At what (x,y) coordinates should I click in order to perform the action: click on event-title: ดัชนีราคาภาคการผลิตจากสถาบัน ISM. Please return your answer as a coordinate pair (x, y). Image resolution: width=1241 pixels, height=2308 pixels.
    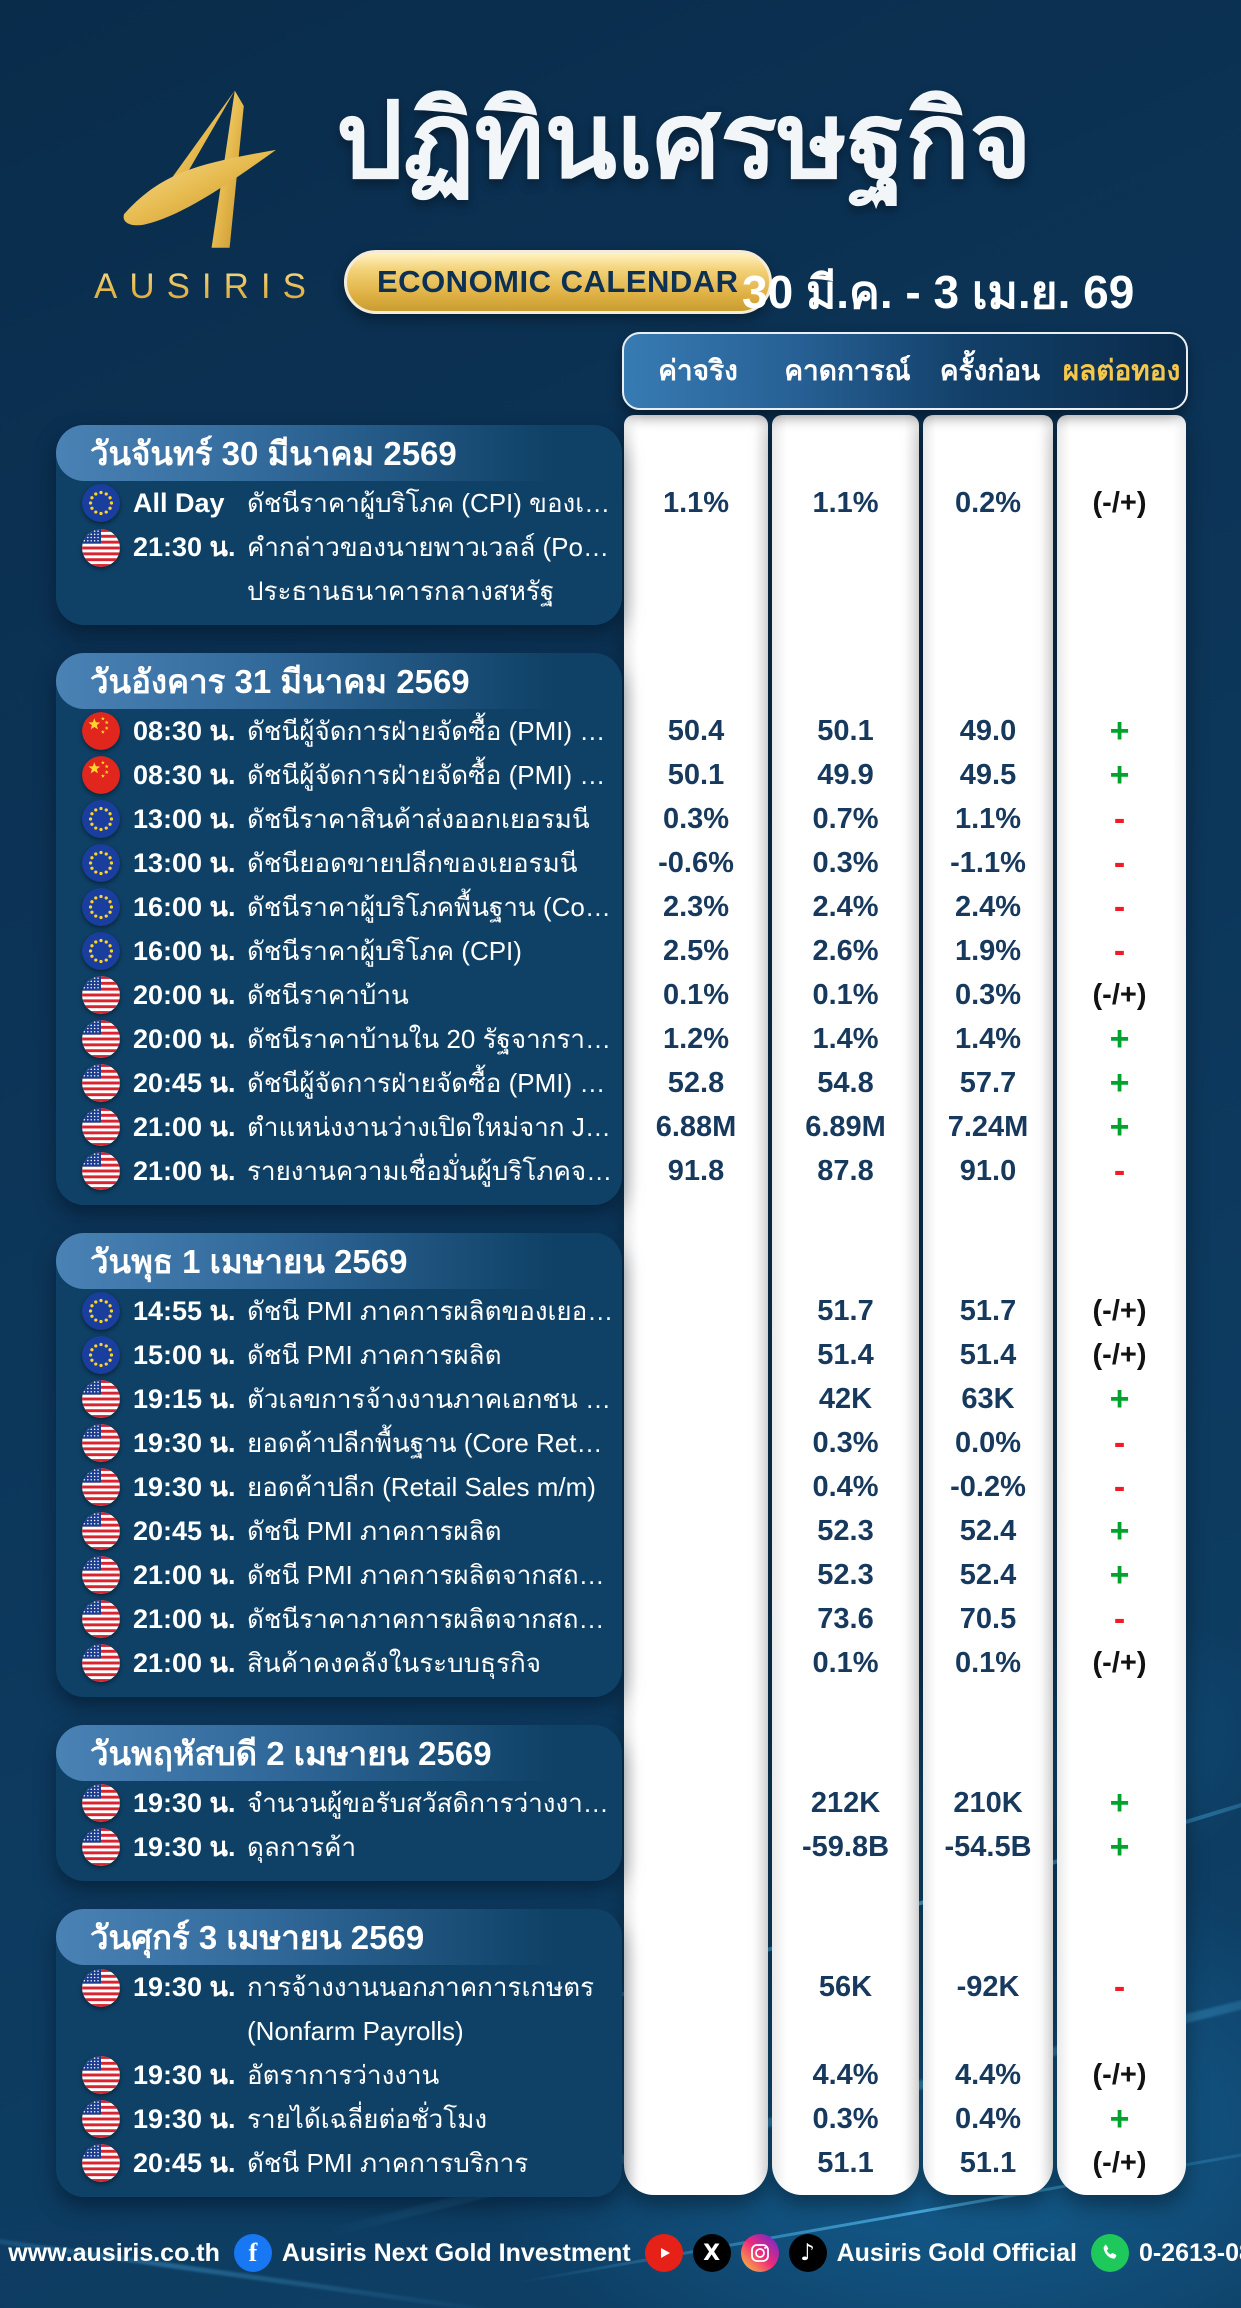
    Looking at the image, I should click on (430, 1619).